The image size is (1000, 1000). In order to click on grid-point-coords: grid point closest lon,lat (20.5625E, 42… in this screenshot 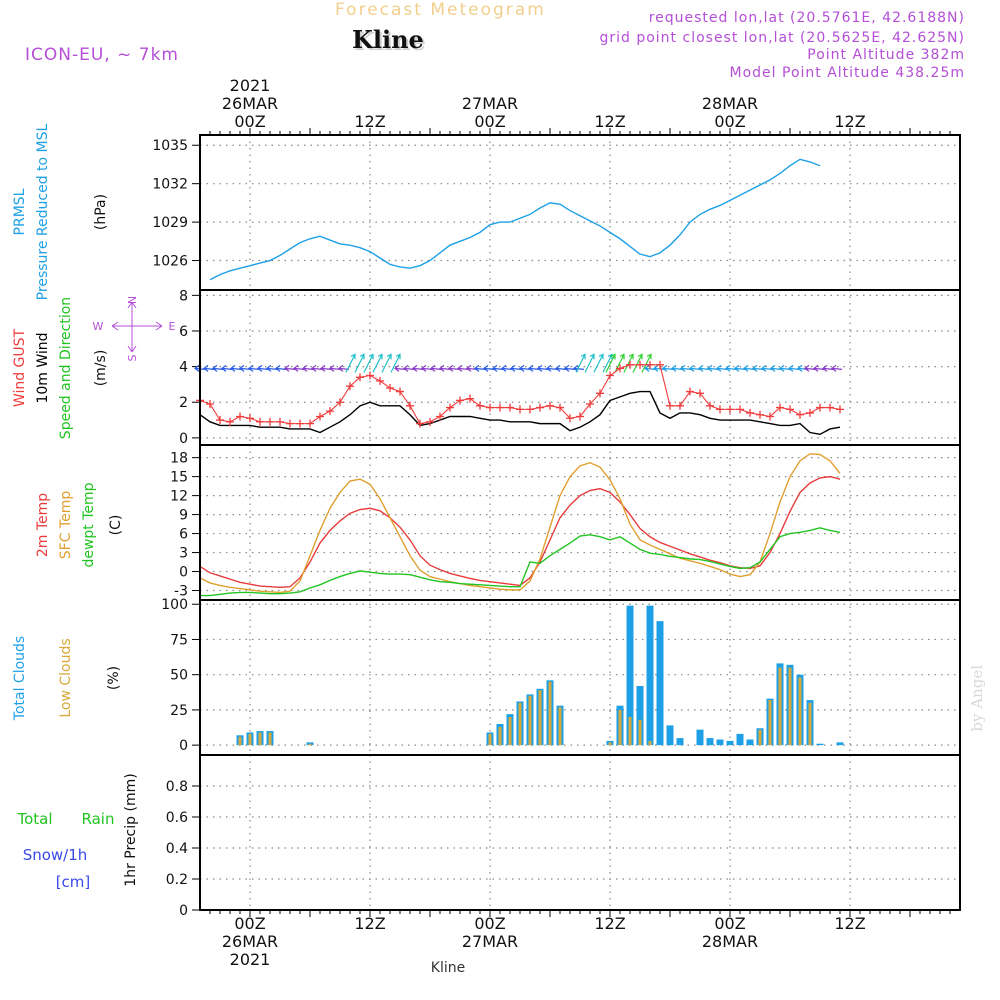, I will do `click(782, 38)`.